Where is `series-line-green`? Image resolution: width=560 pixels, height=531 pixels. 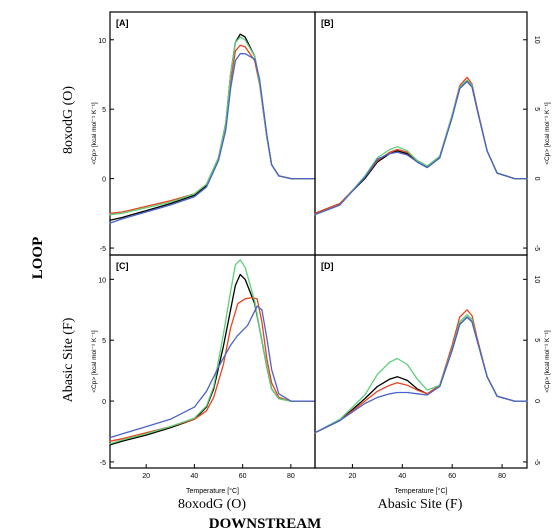 series-line-green is located at coordinates (212, 352).